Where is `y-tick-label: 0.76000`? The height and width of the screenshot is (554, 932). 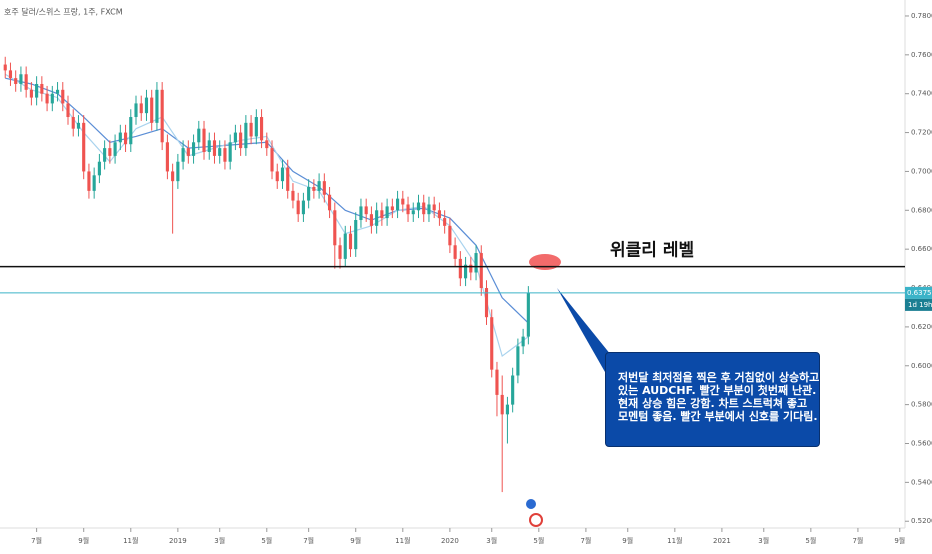 y-tick-label: 0.76000 is located at coordinates (921, 55).